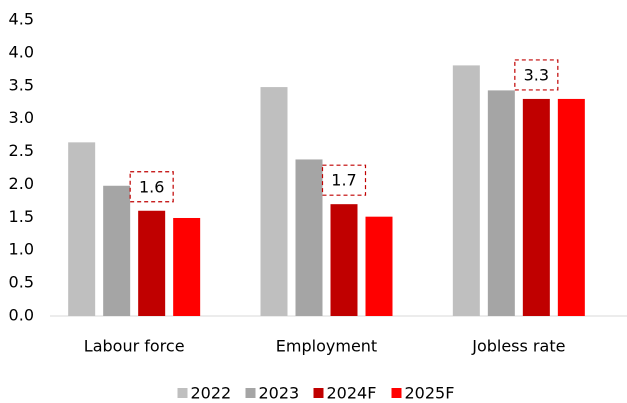 The width and height of the screenshot is (627, 403). Describe the element at coordinates (21, 183) in the screenshot. I see `y-tick-label: 2.0` at that location.